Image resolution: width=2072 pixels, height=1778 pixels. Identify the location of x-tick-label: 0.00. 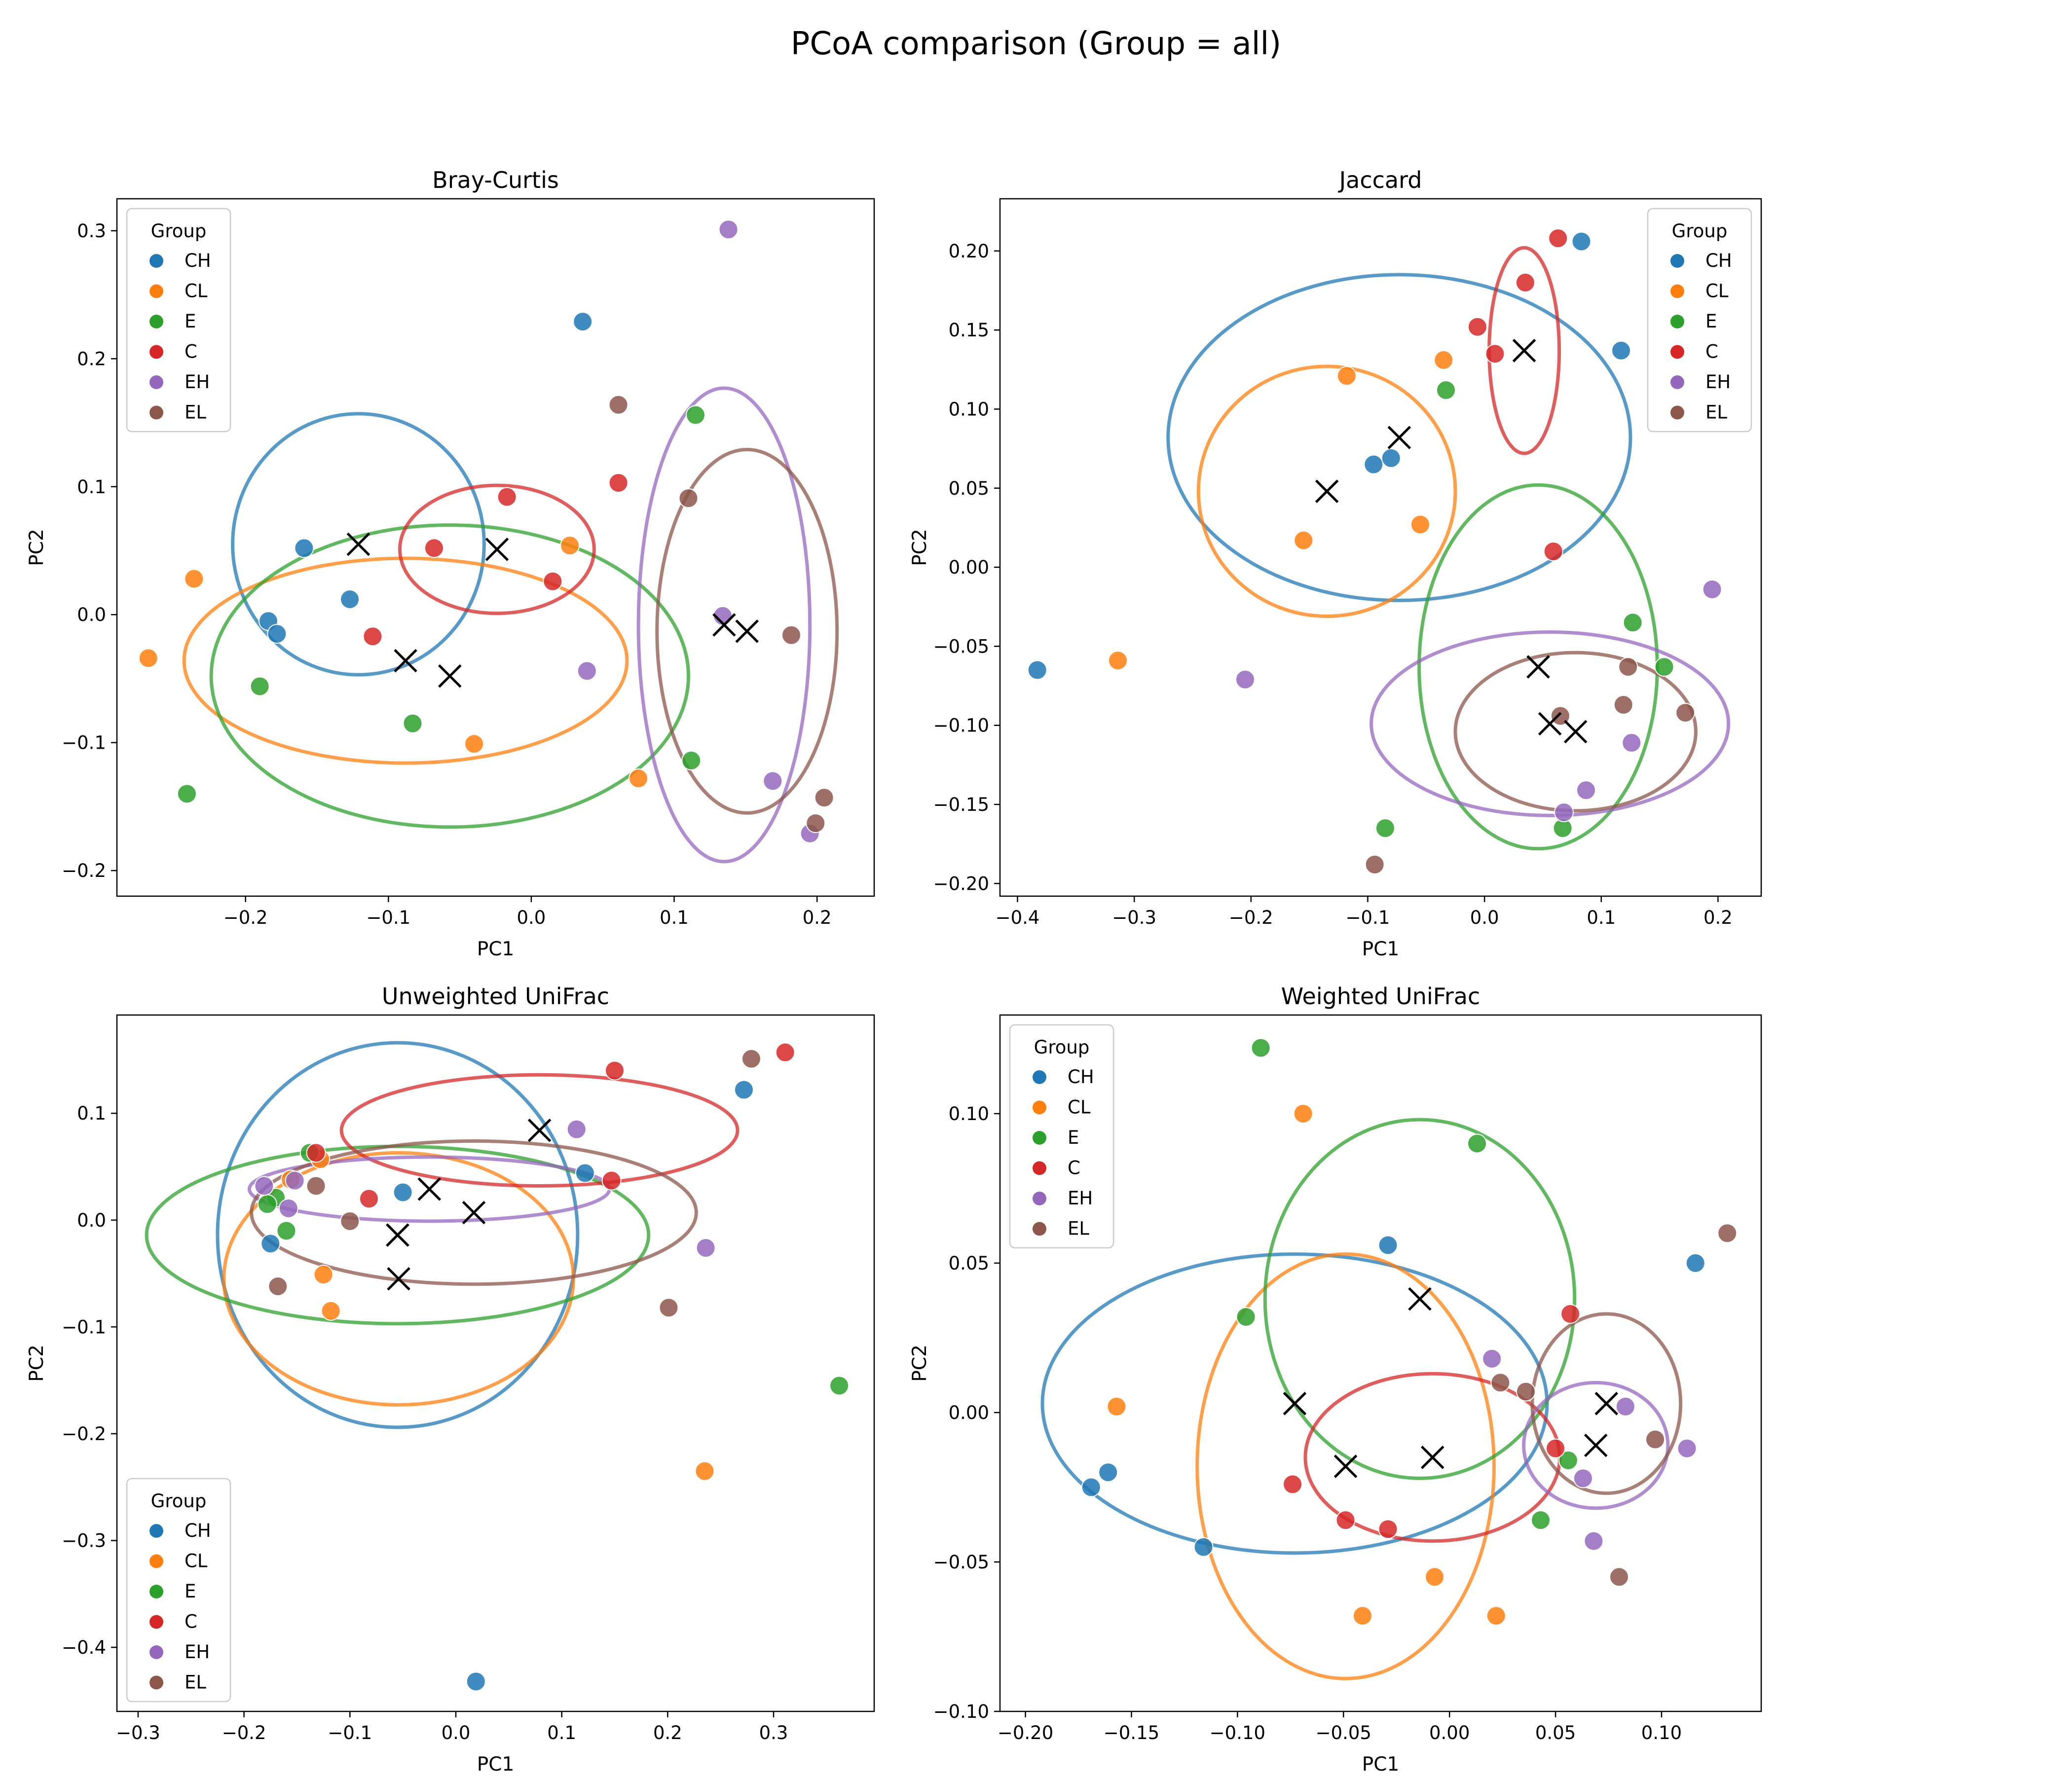
(1450, 1733).